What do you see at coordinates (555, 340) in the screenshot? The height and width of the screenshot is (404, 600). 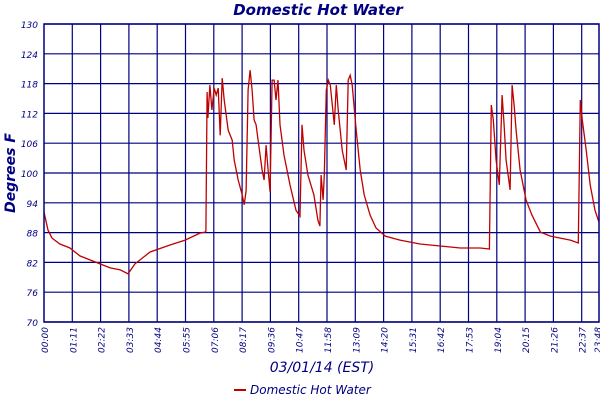 I see `x-tick-label: 21:26` at bounding box center [555, 340].